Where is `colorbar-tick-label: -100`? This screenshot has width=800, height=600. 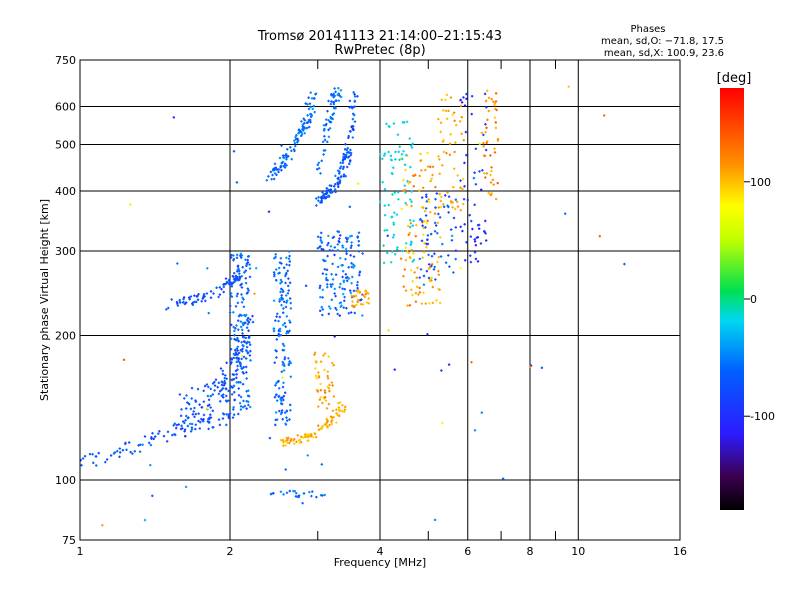
colorbar-tick-label: -100 is located at coordinates (762, 416).